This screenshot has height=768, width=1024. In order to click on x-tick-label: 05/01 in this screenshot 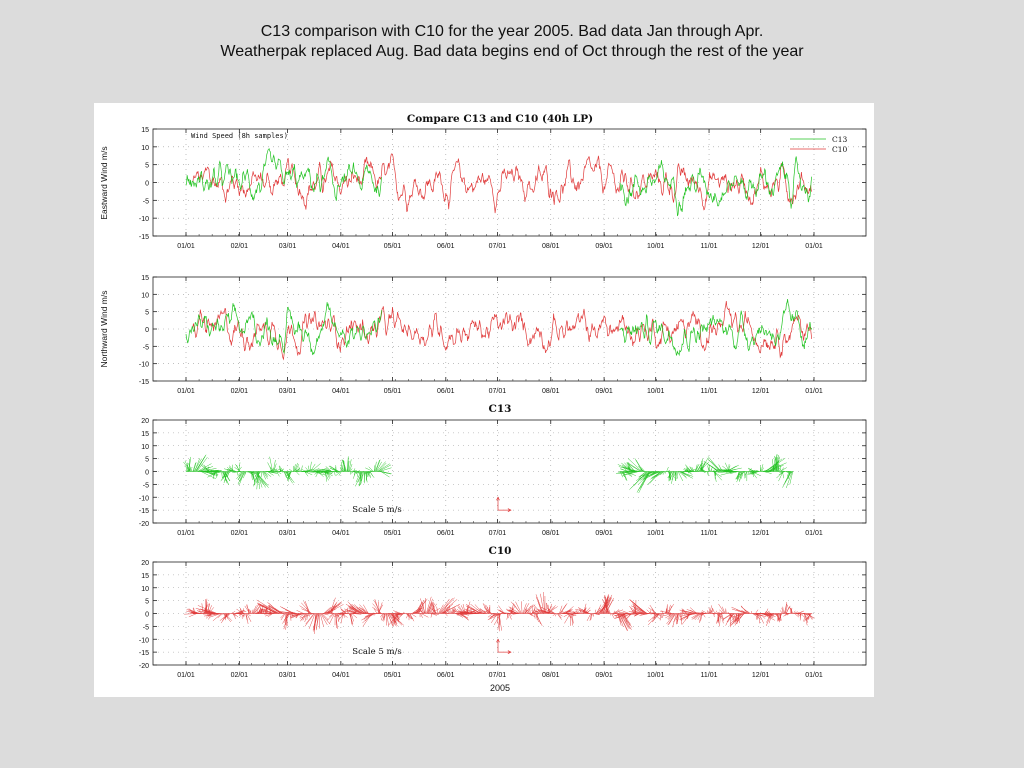, I will do `click(393, 533)`.